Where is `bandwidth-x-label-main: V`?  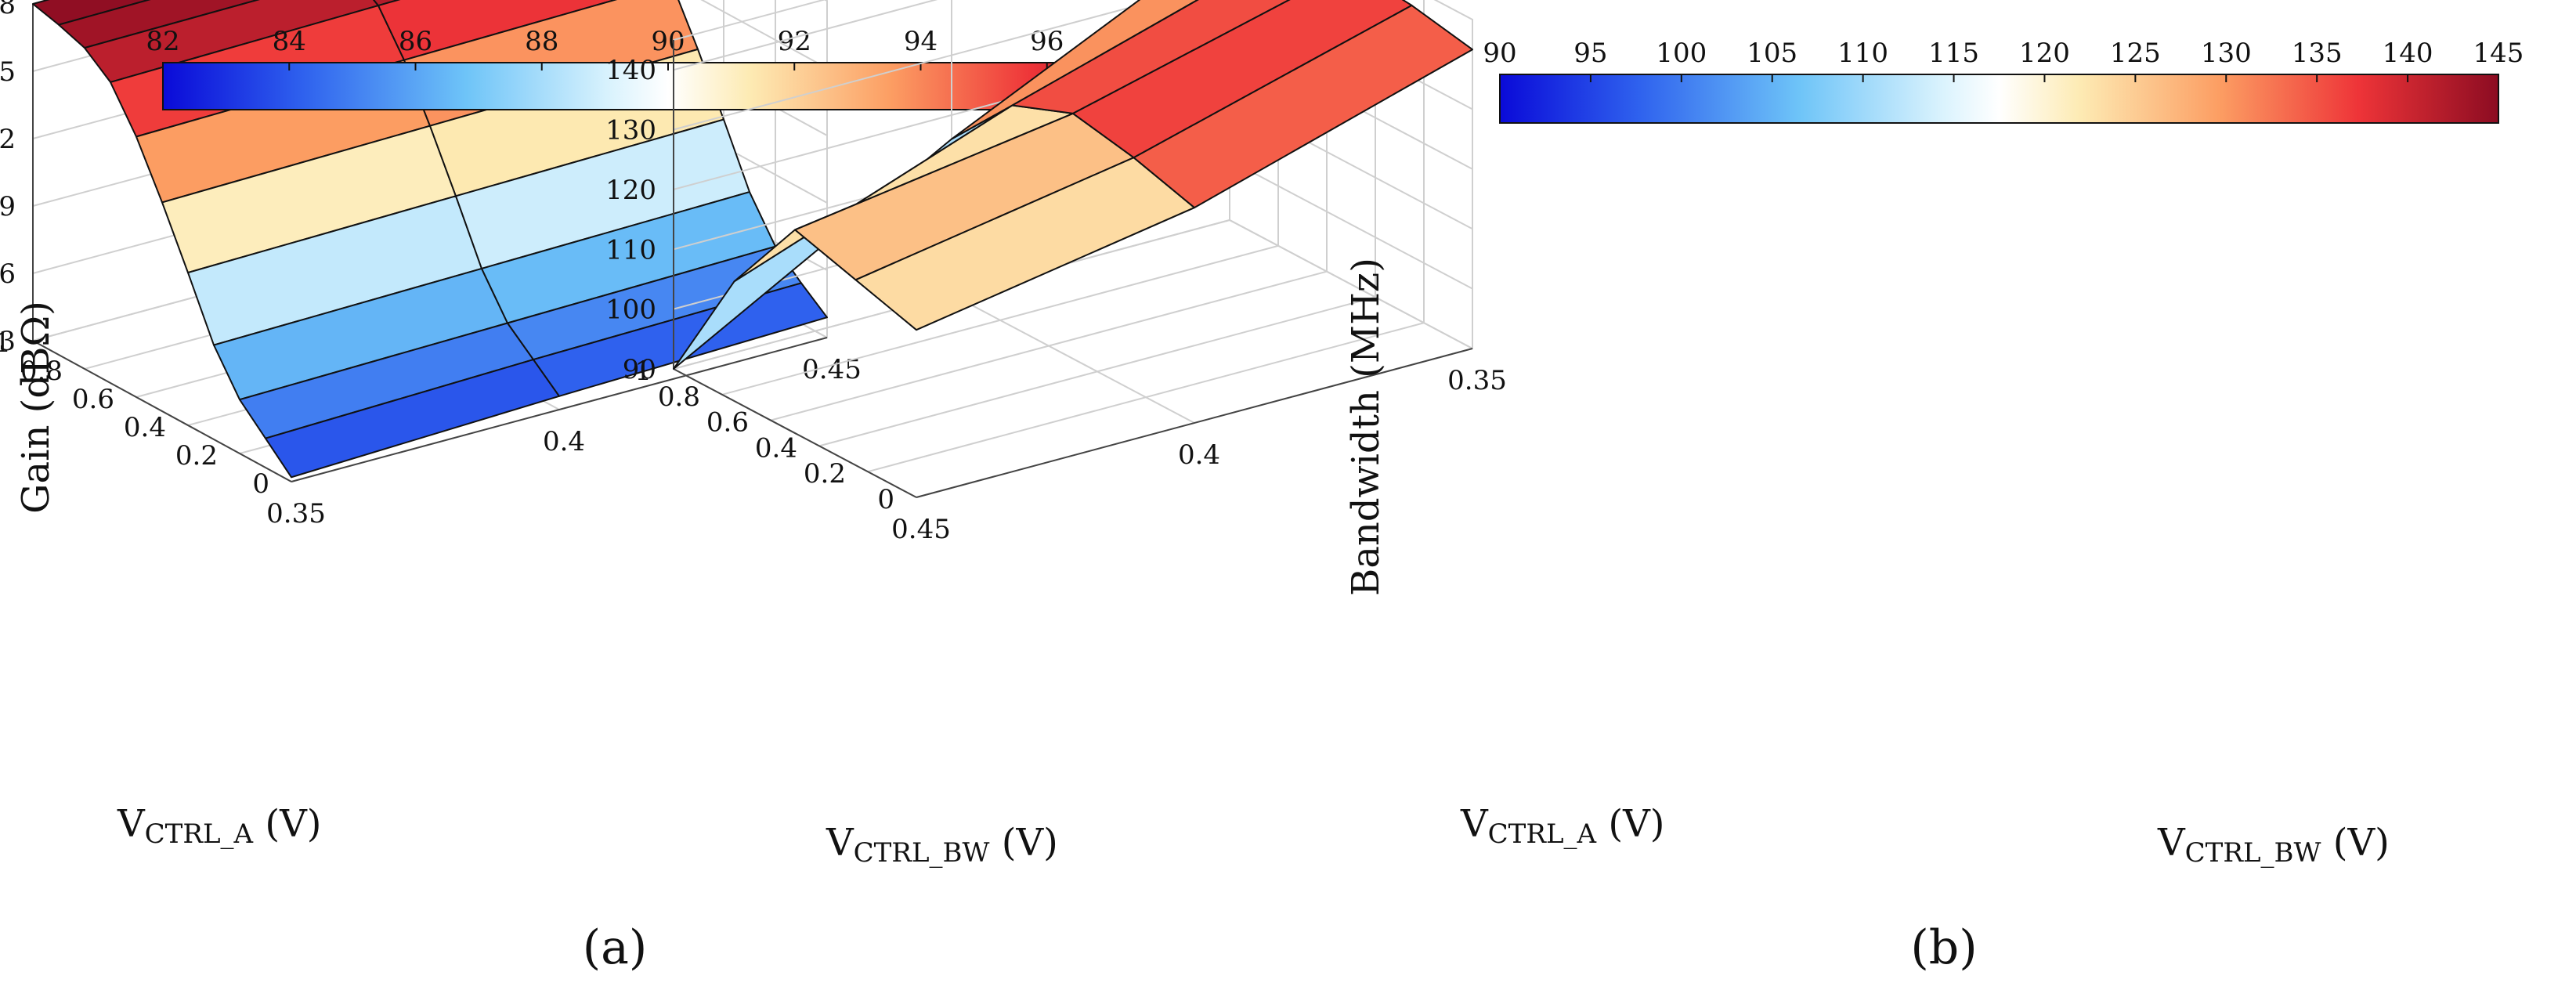 bandwidth-x-label-main: V is located at coordinates (1474, 824).